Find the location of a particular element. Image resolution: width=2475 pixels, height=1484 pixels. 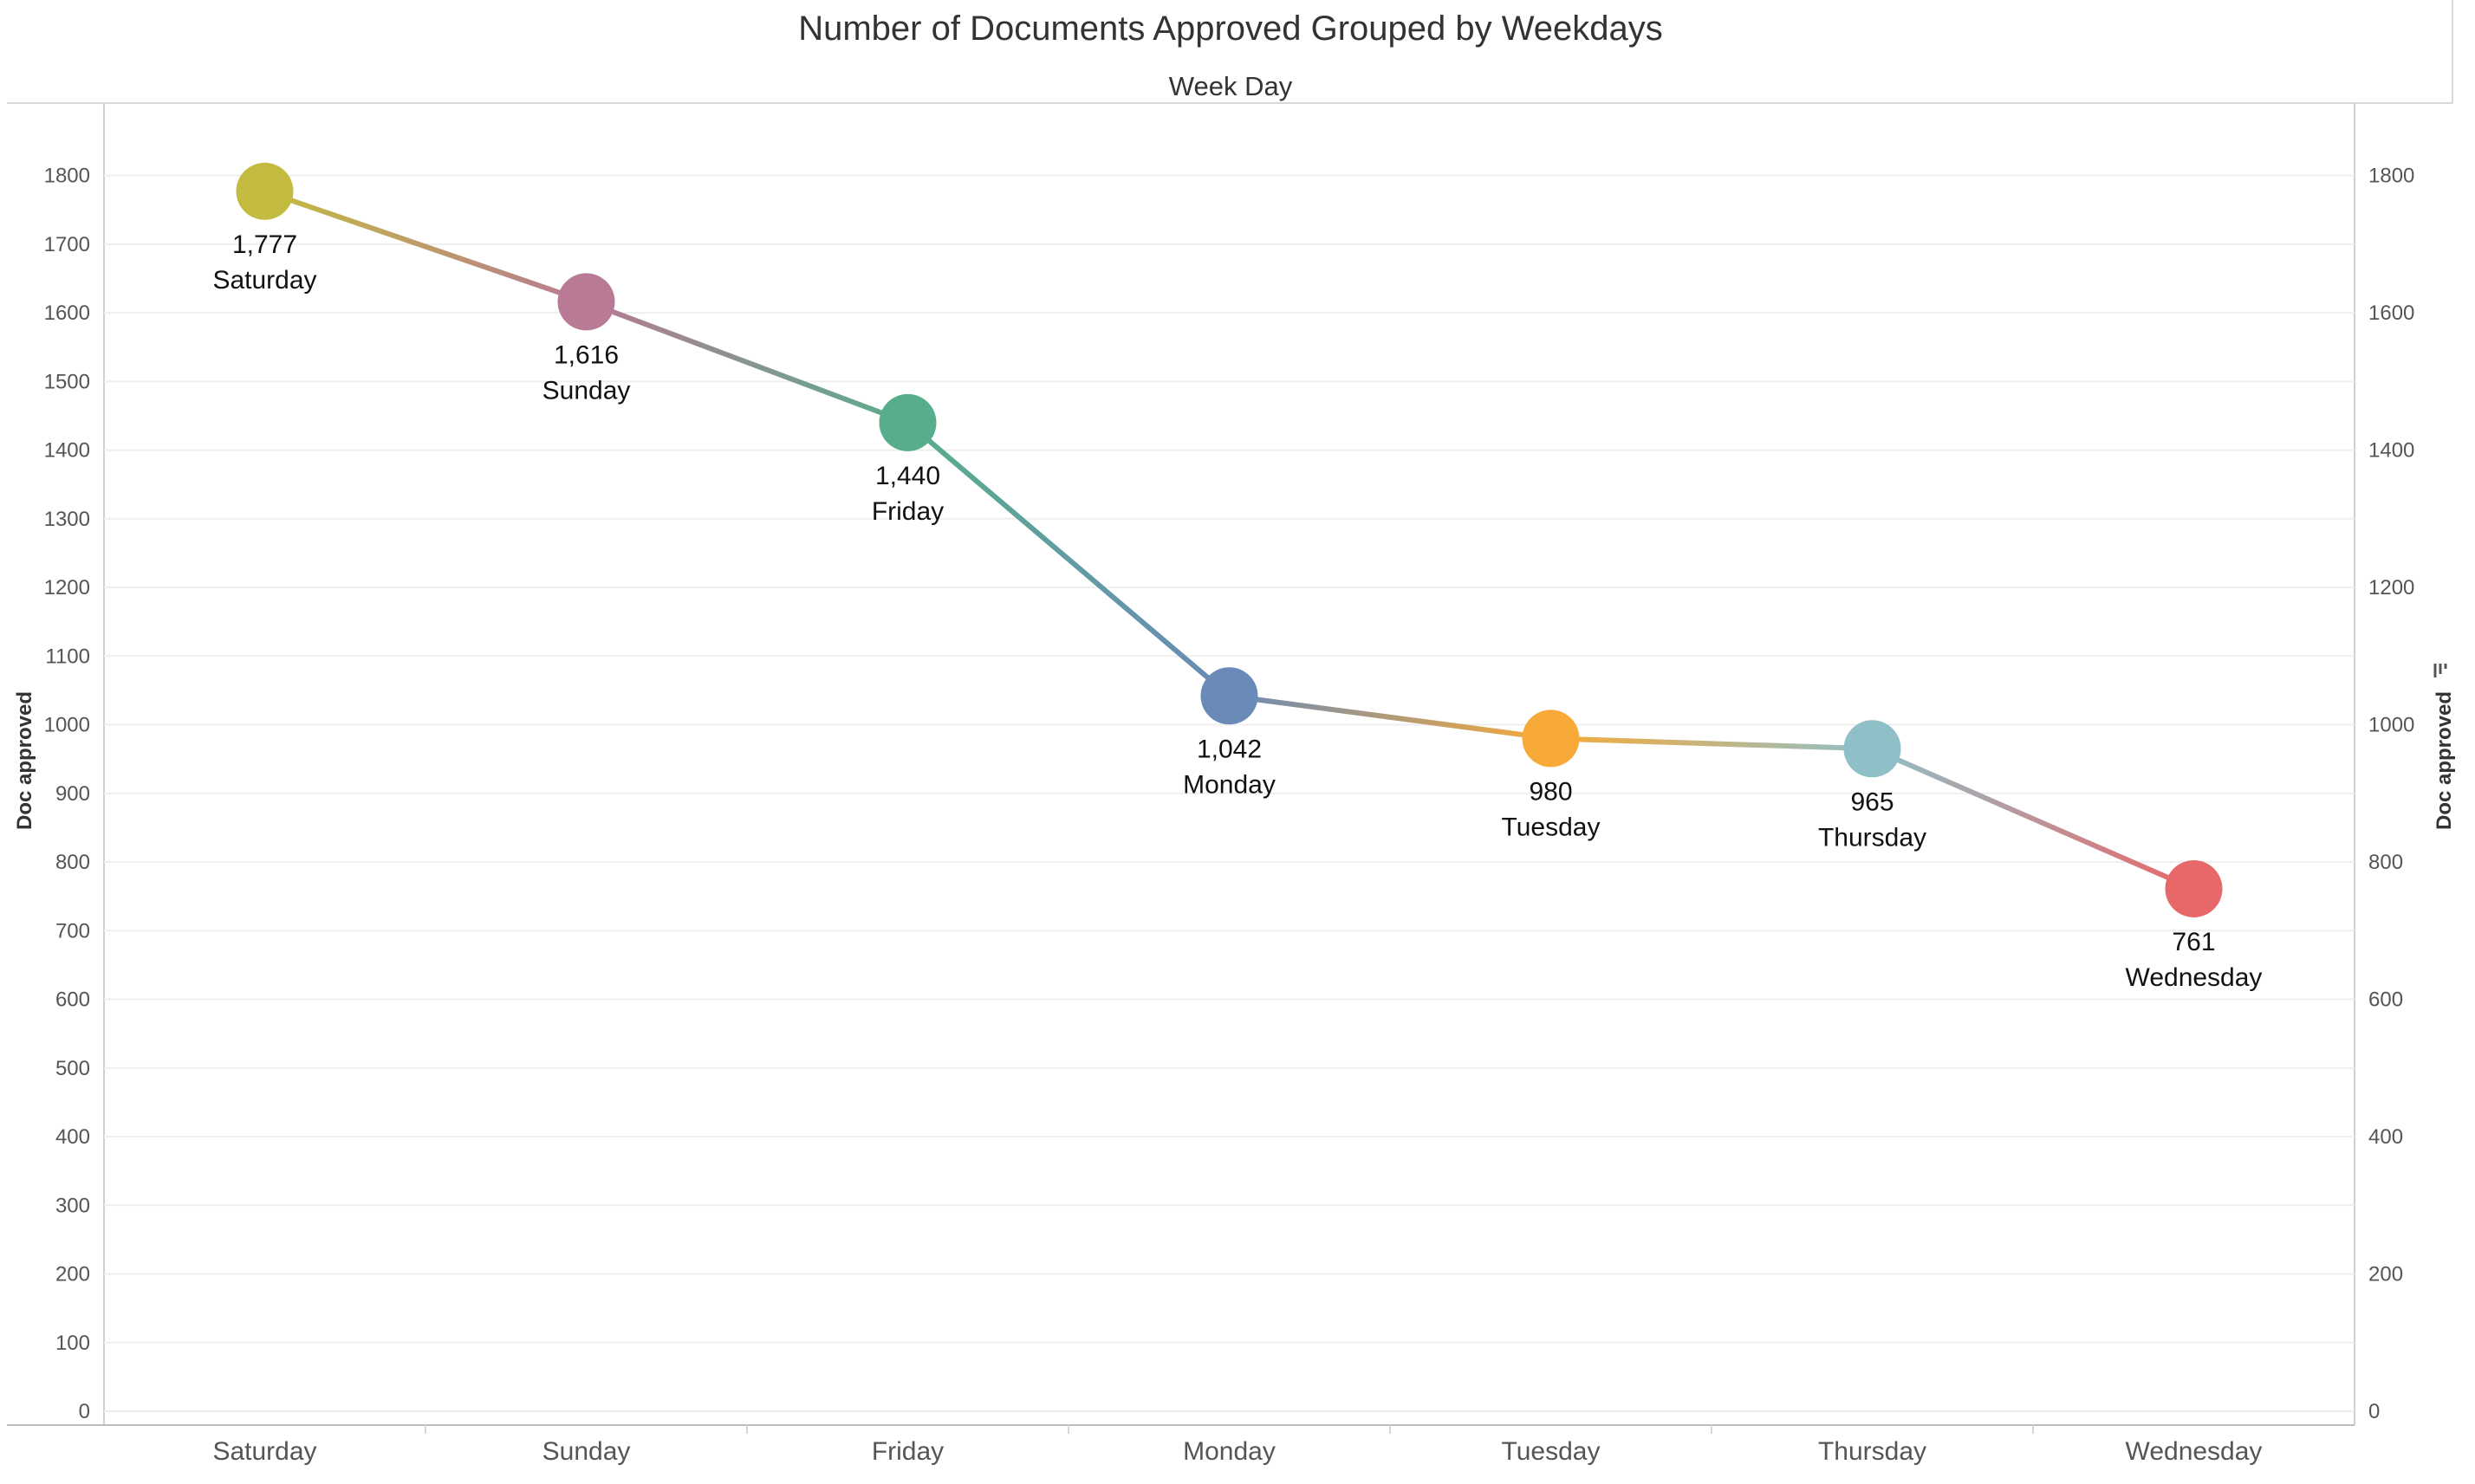

x-tick-label: Tuesday is located at coordinates (1552, 1451).